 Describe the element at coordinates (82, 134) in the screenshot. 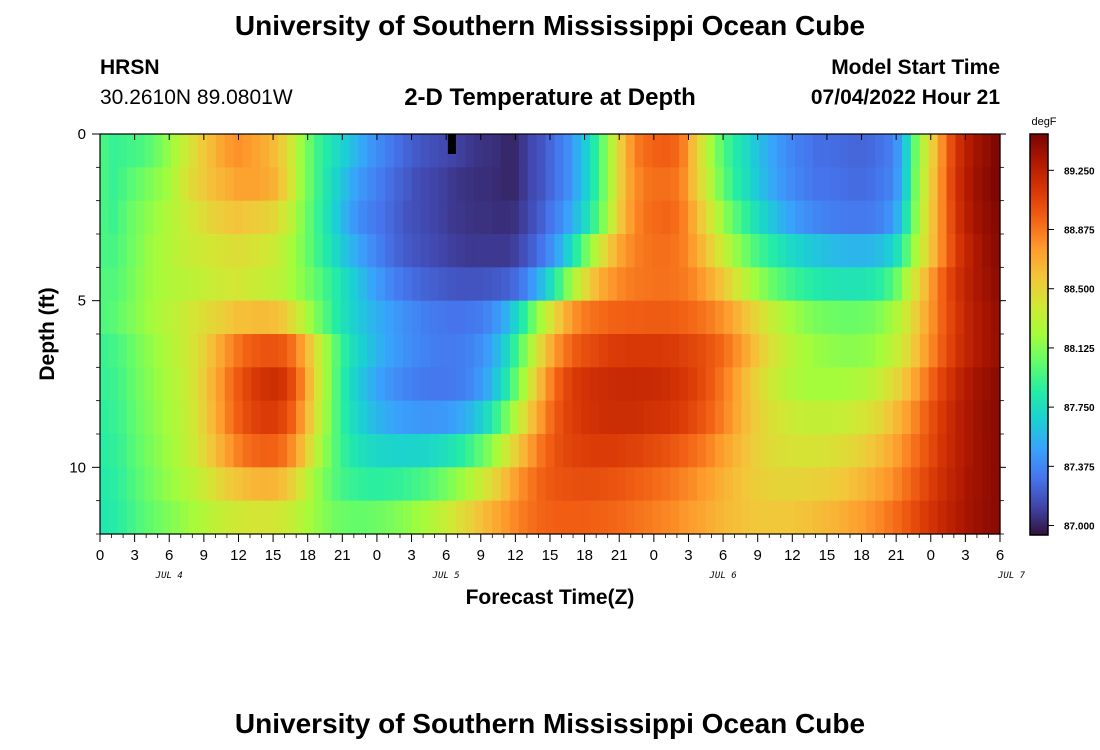

I see `y-tick-label: 0` at that location.